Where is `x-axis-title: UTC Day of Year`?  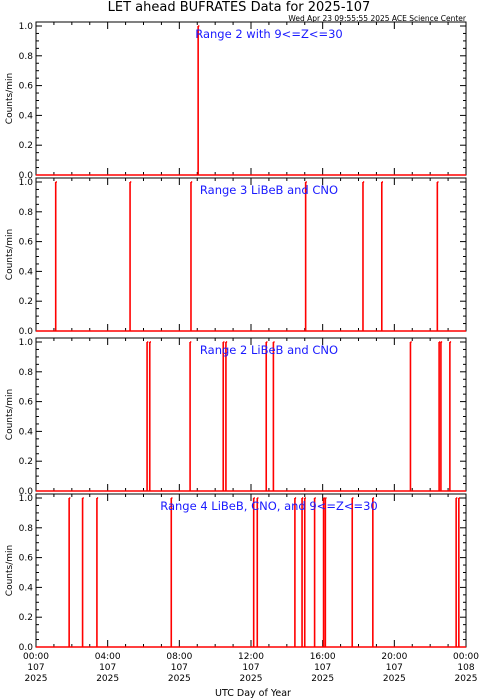 x-axis-title: UTC Day of Year is located at coordinates (253, 693).